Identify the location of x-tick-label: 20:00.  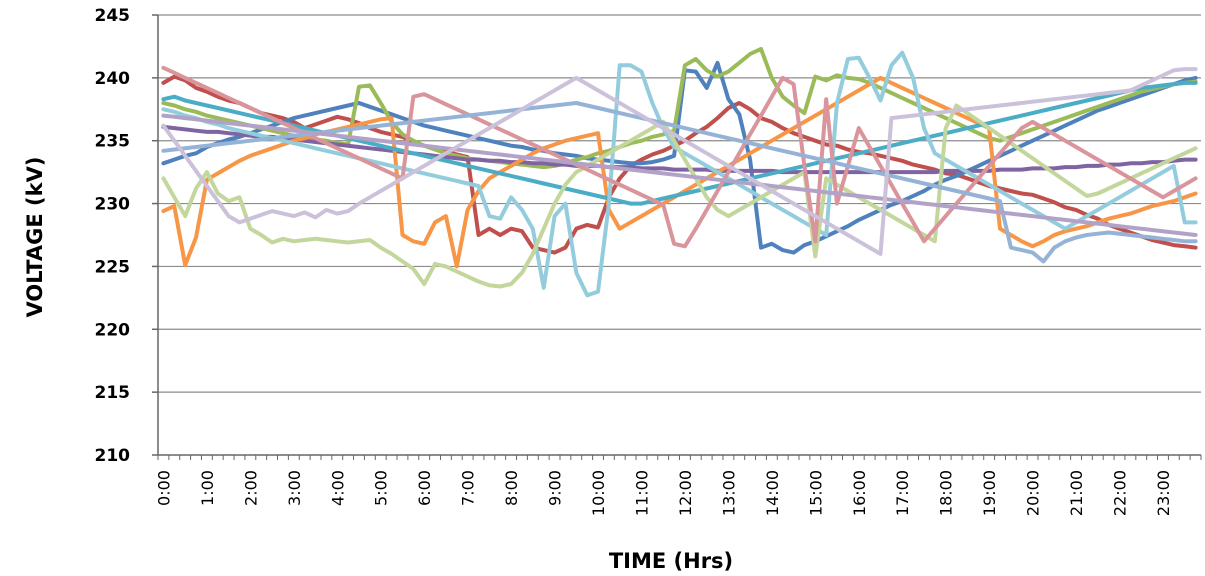
(1033, 493).